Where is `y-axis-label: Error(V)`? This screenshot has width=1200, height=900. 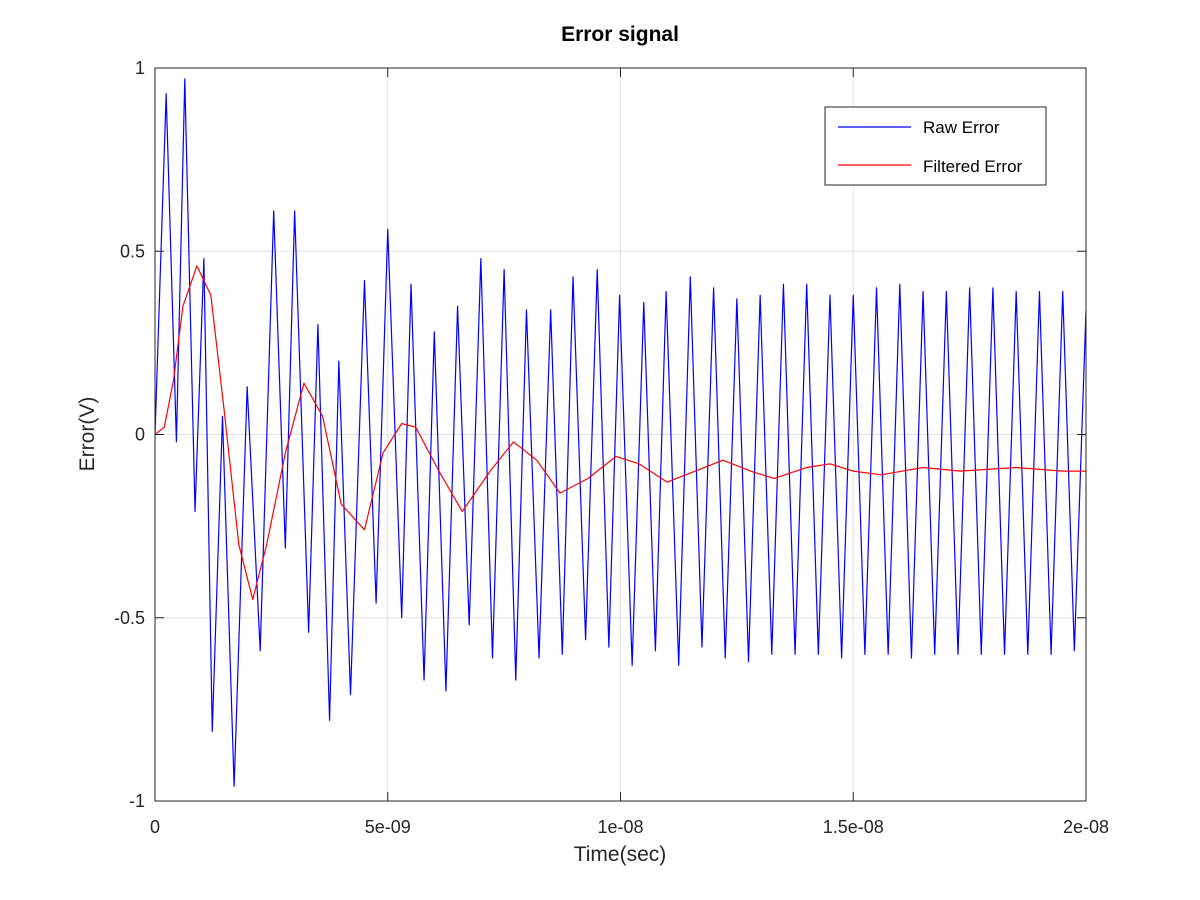
y-axis-label: Error(V) is located at coordinates (87, 434).